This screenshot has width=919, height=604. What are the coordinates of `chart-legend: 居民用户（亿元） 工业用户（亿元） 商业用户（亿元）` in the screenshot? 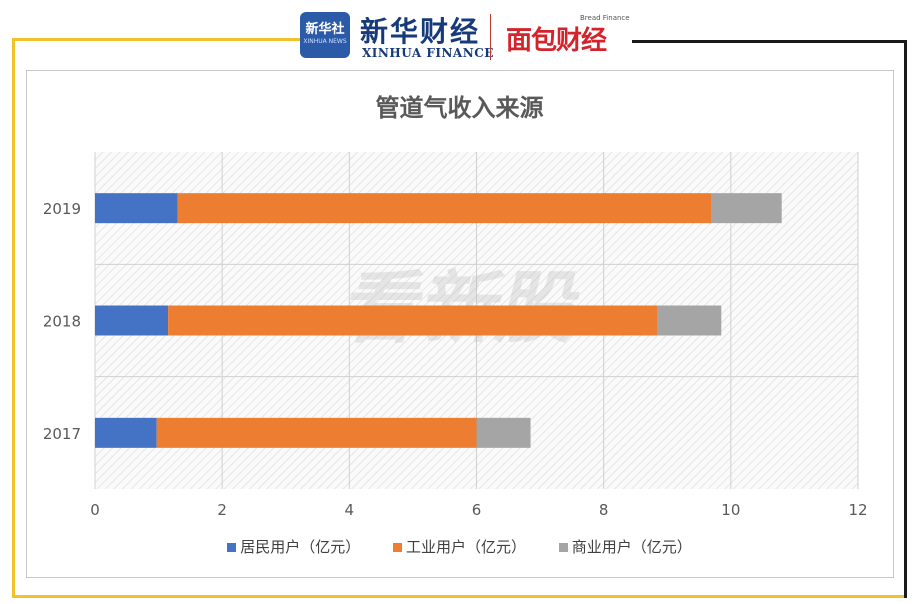 It's located at (459, 546).